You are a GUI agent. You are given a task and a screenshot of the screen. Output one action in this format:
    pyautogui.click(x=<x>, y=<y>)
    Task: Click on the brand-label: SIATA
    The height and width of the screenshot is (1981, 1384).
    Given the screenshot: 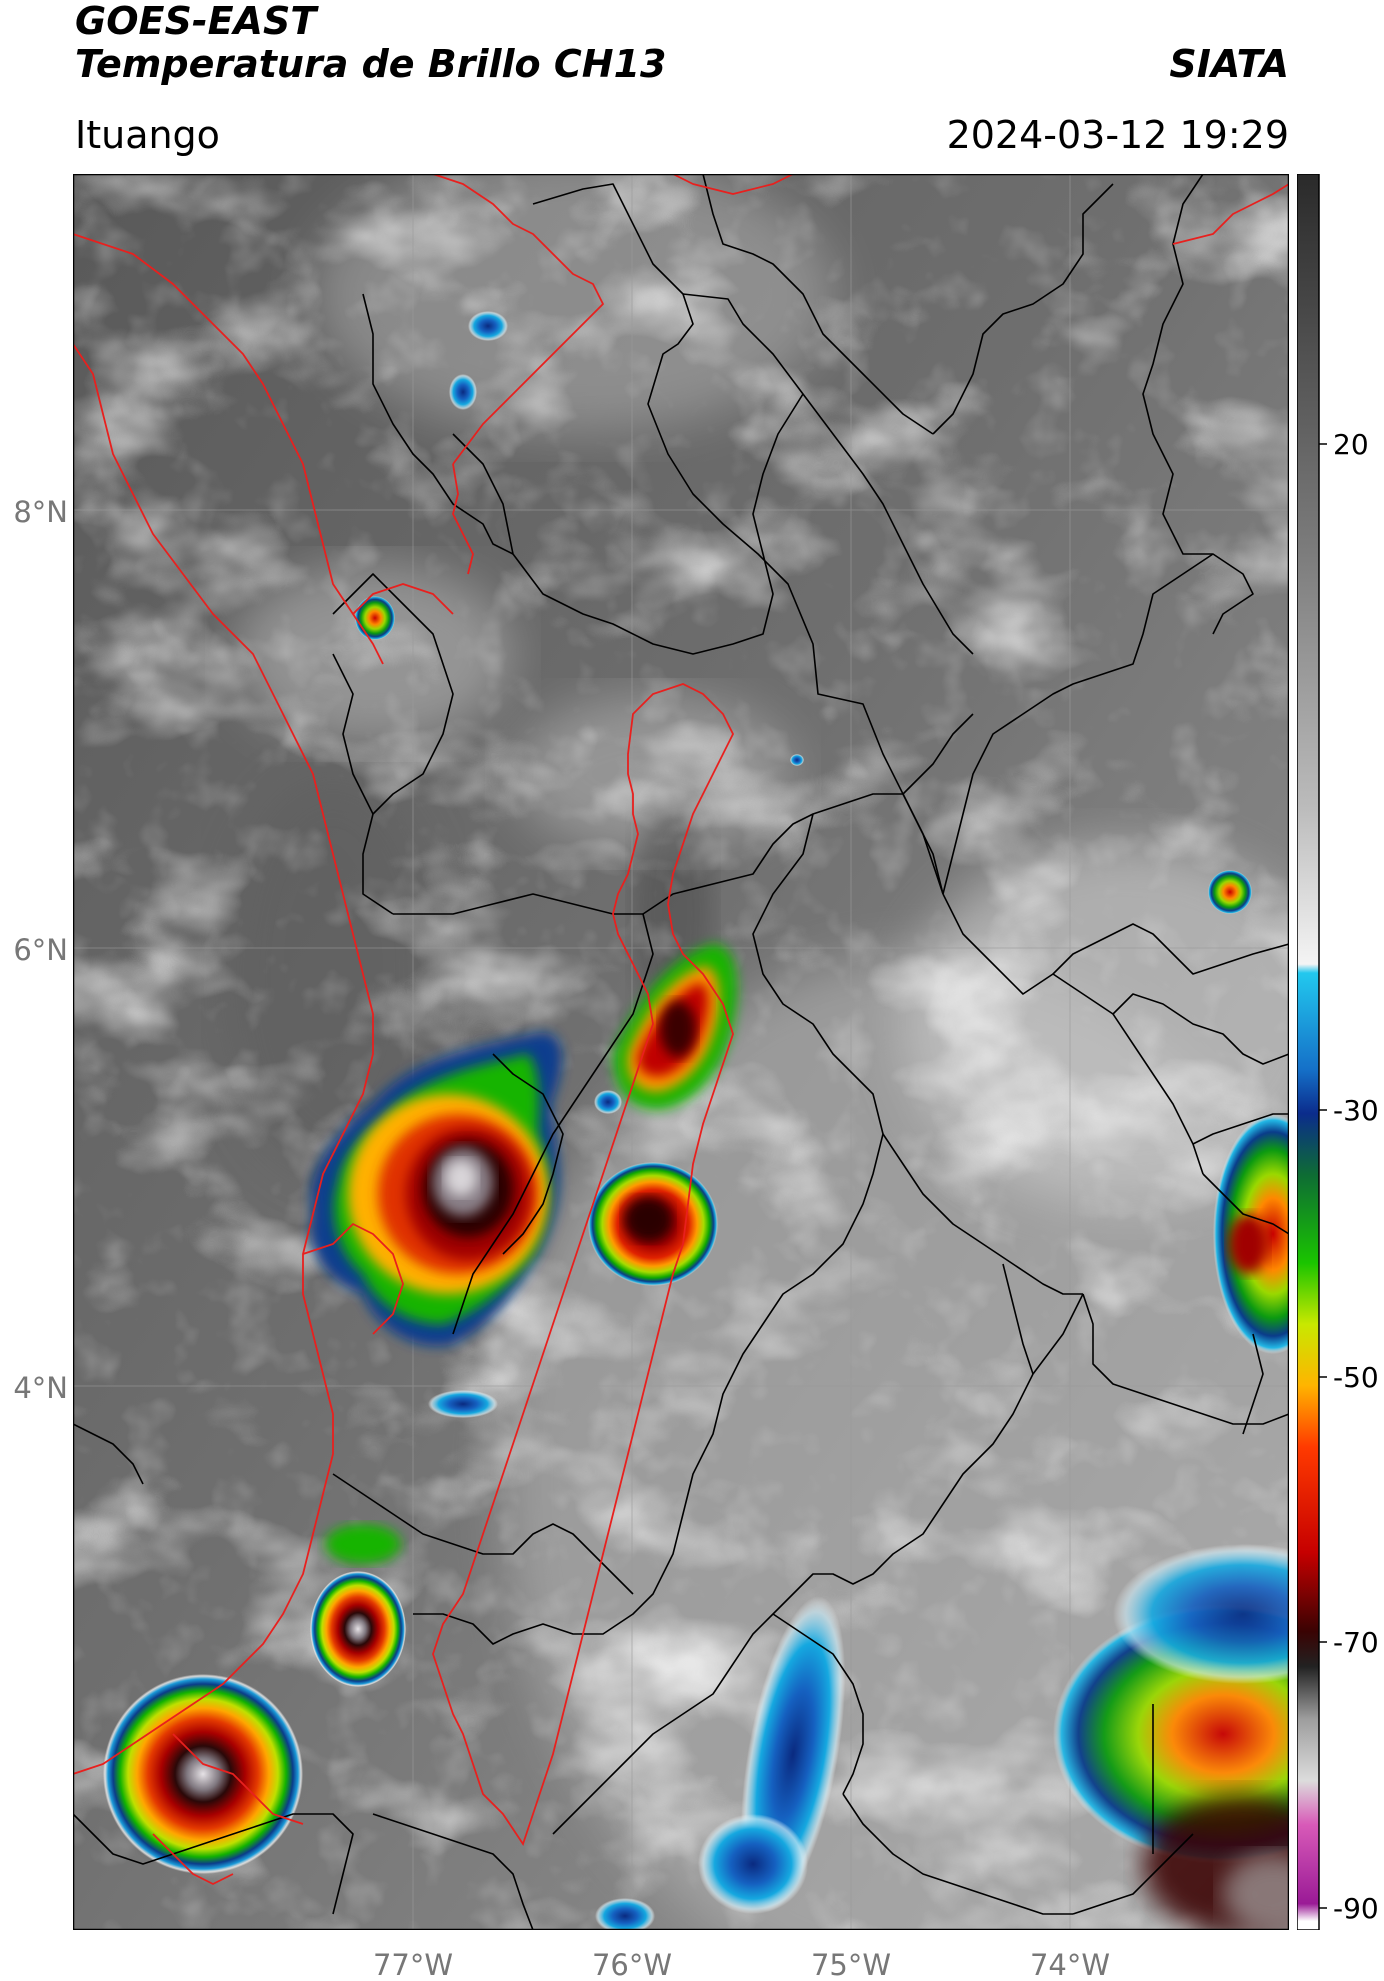 What is the action you would take?
    pyautogui.click(x=1229, y=64)
    